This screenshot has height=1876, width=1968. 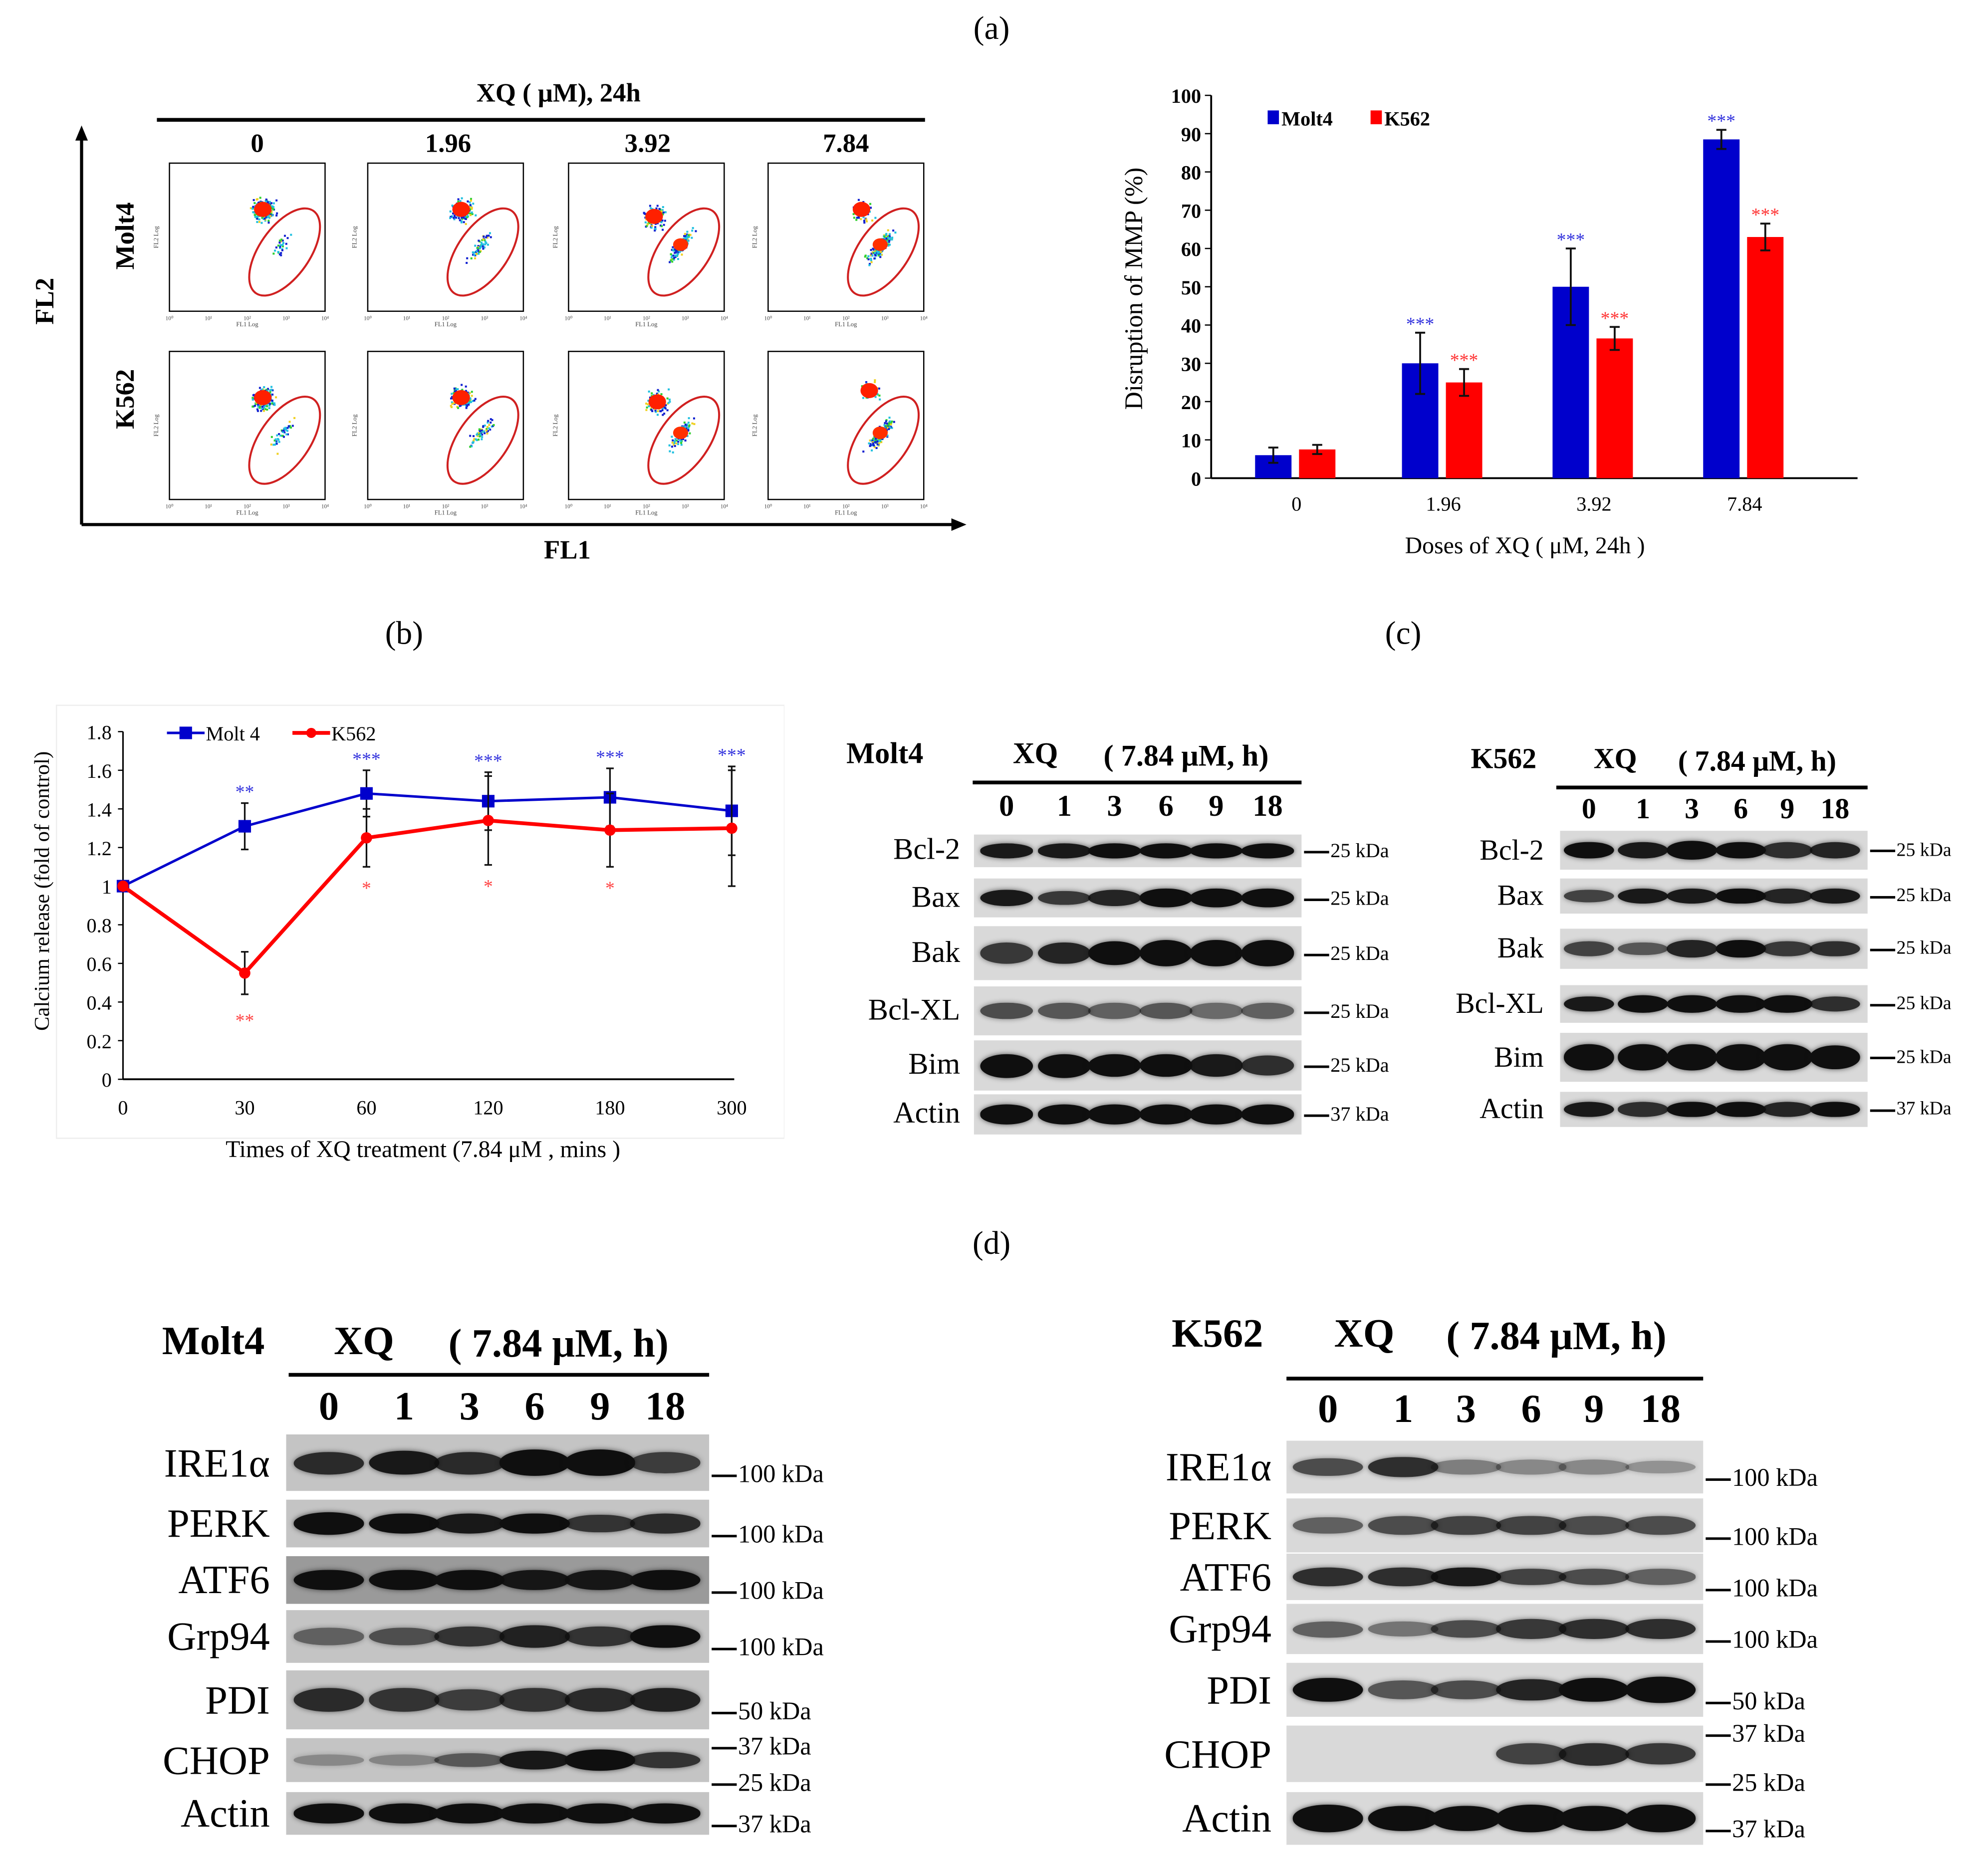 I want to click on protein-label: Actin, so click(x=927, y=1114).